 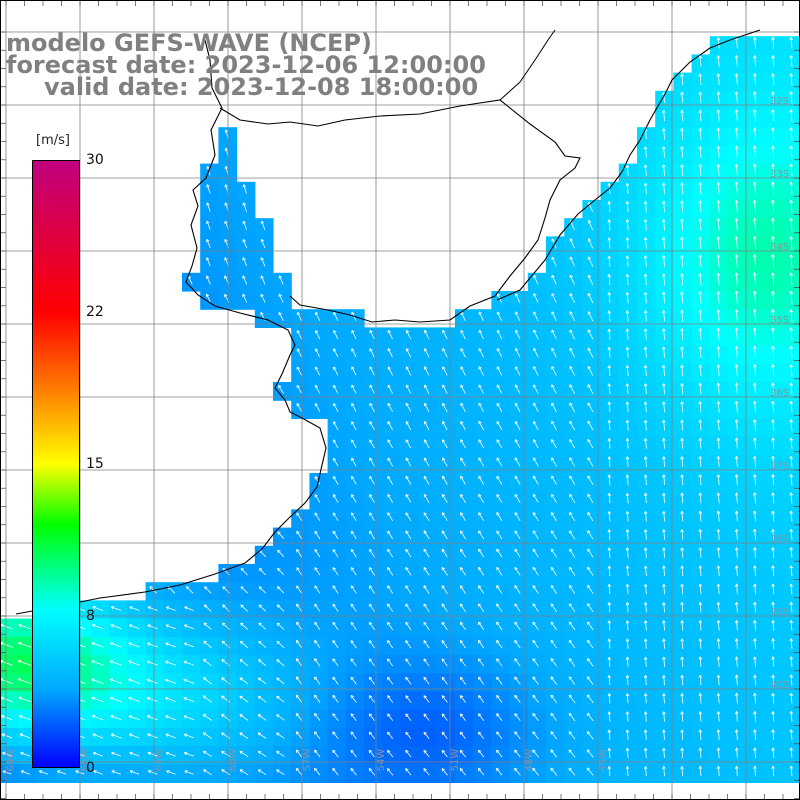 What do you see at coordinates (791, 446) in the screenshot?
I see `speed-cell` at bounding box center [791, 446].